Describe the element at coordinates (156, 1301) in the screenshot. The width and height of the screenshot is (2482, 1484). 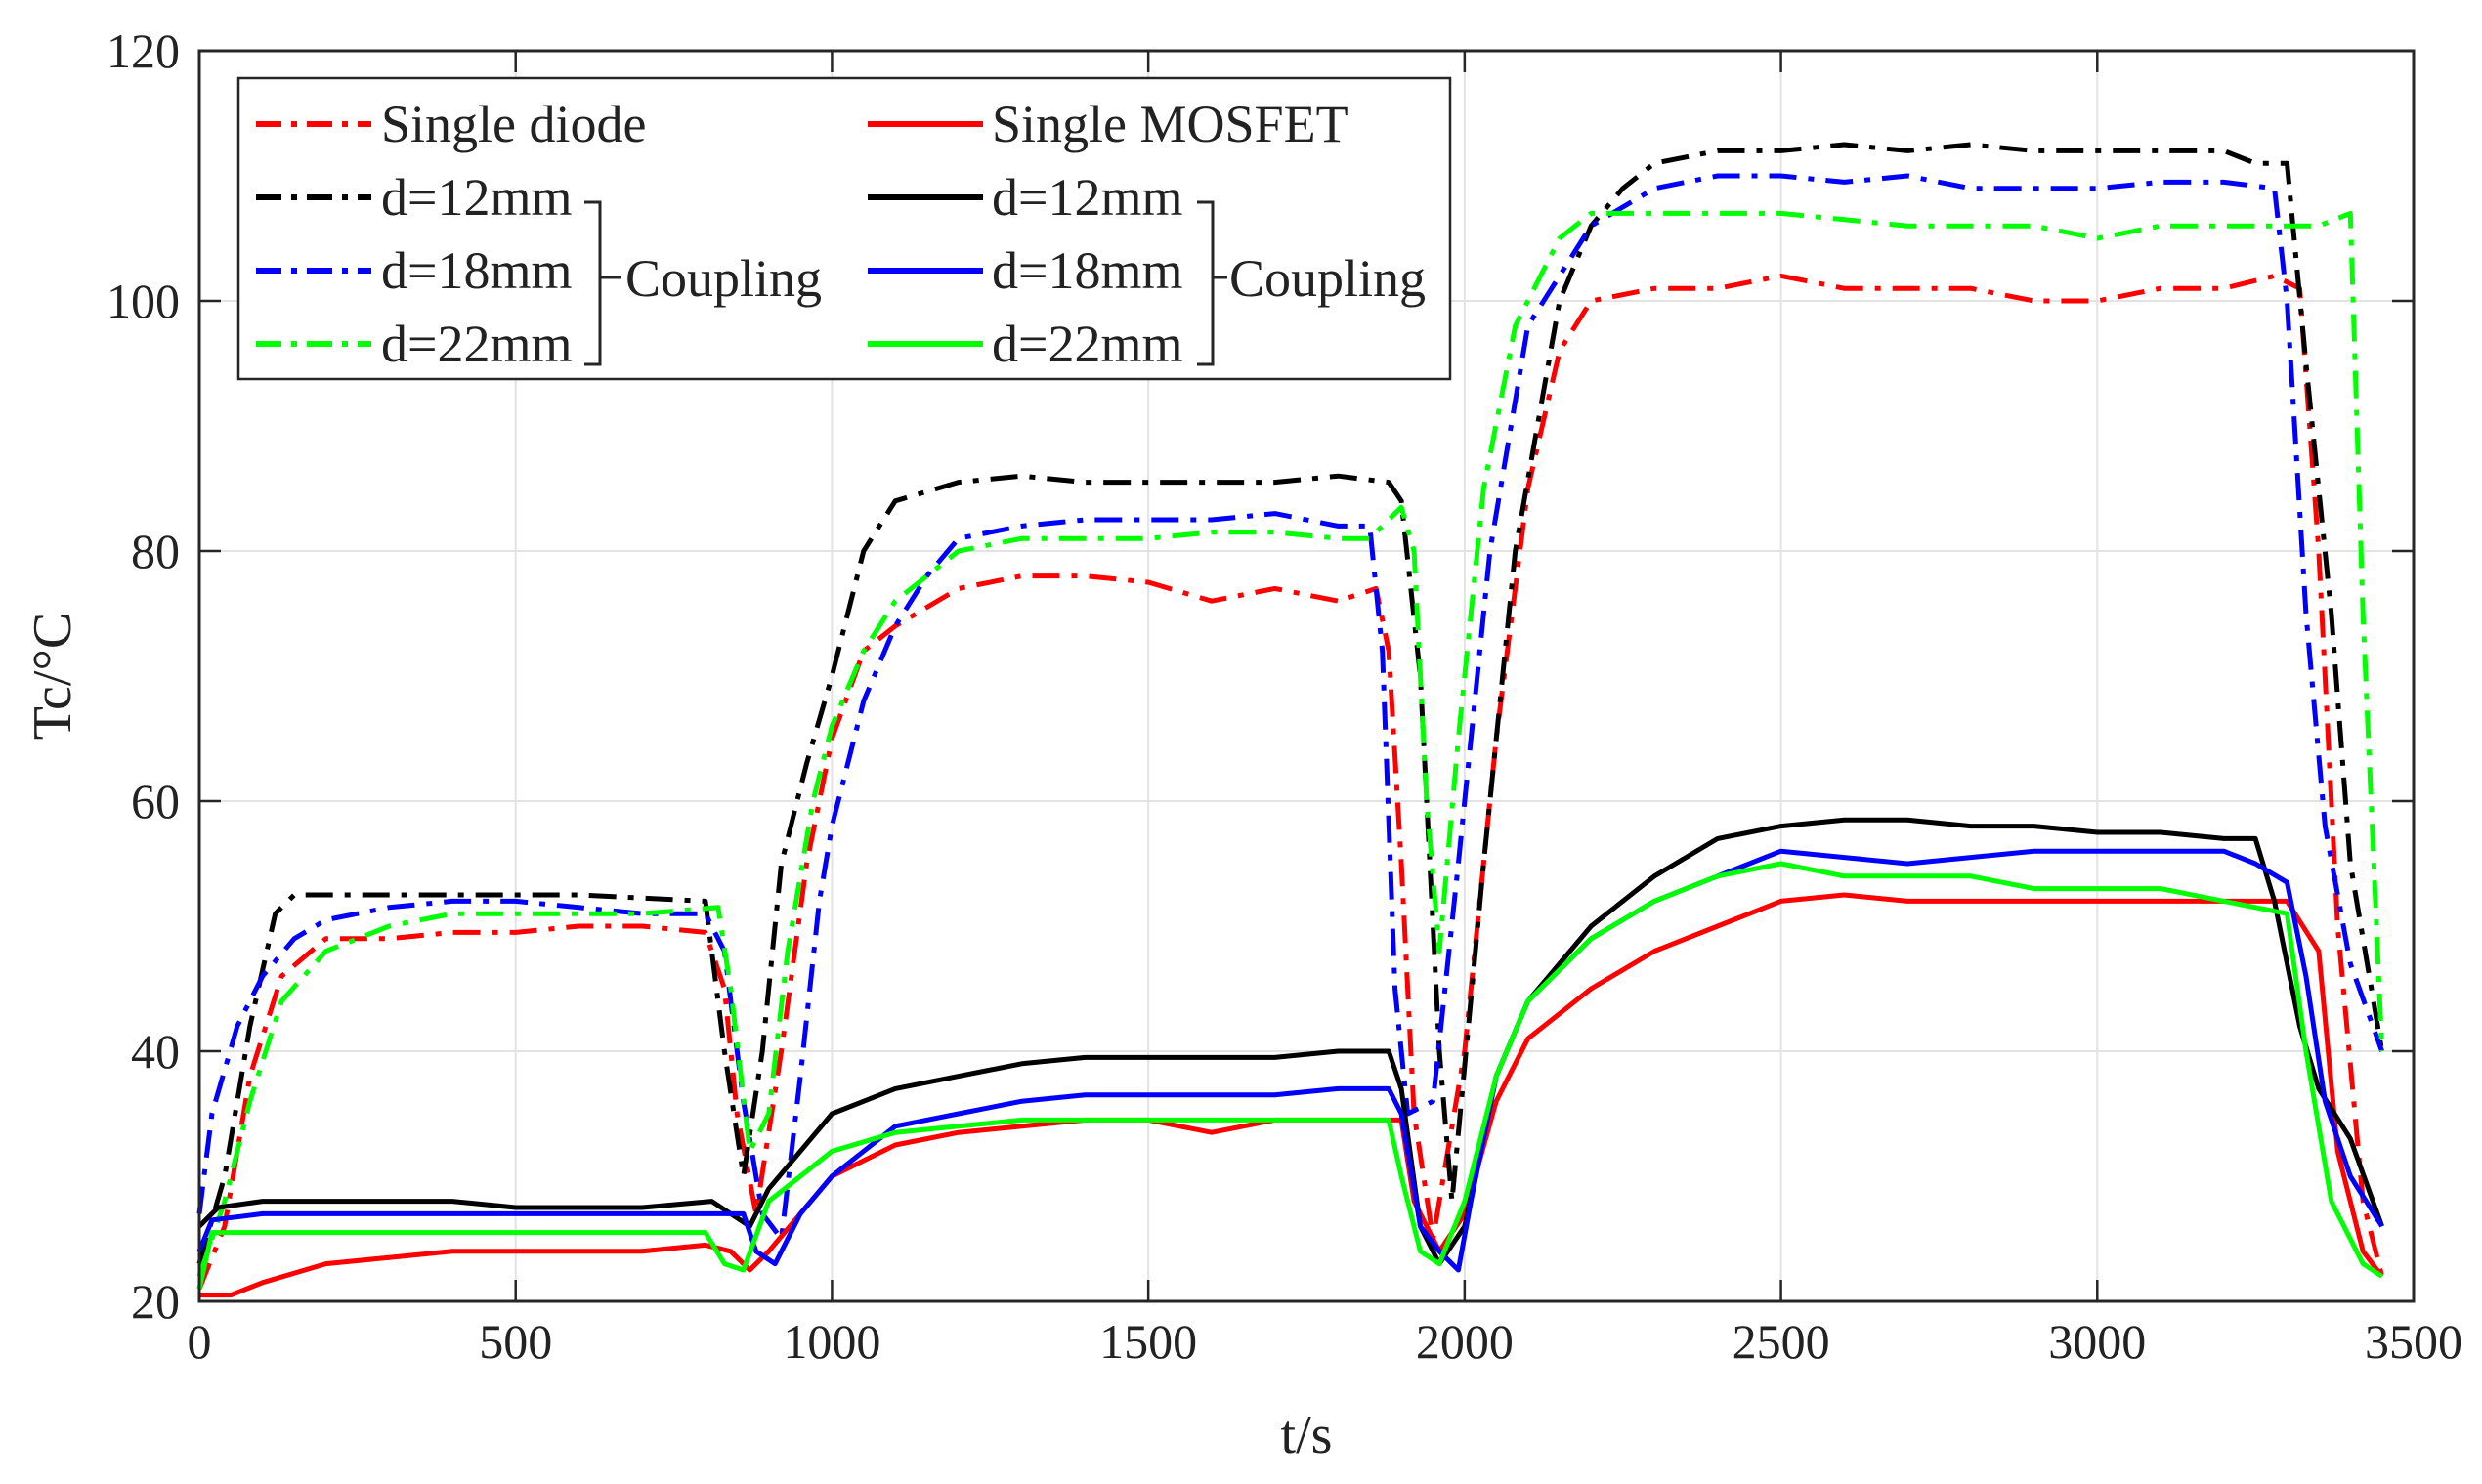
I see `y-tick-label: 20` at that location.